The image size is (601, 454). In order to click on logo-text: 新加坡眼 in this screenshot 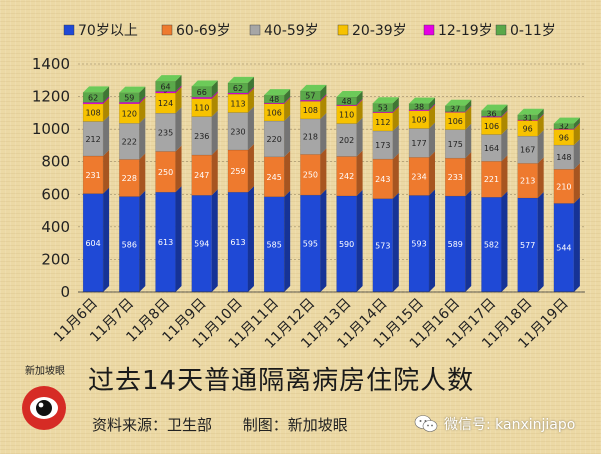, I will do `click(45, 371)`.